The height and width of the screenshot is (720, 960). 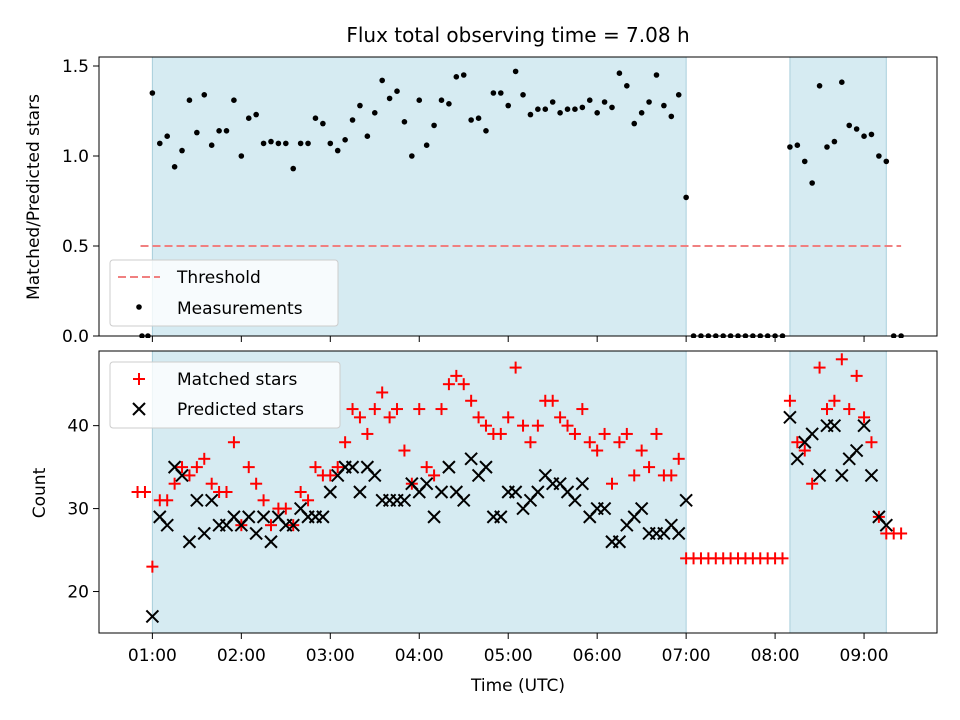 What do you see at coordinates (508, 339) in the screenshot?
I see `top-x-ticks` at bounding box center [508, 339].